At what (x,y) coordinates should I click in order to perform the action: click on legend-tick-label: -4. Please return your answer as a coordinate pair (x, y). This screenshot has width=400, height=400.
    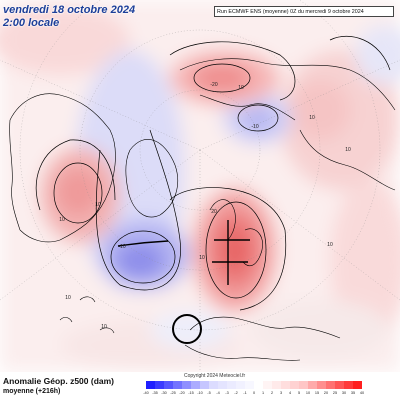
    Looking at the image, I should click on (218, 393).